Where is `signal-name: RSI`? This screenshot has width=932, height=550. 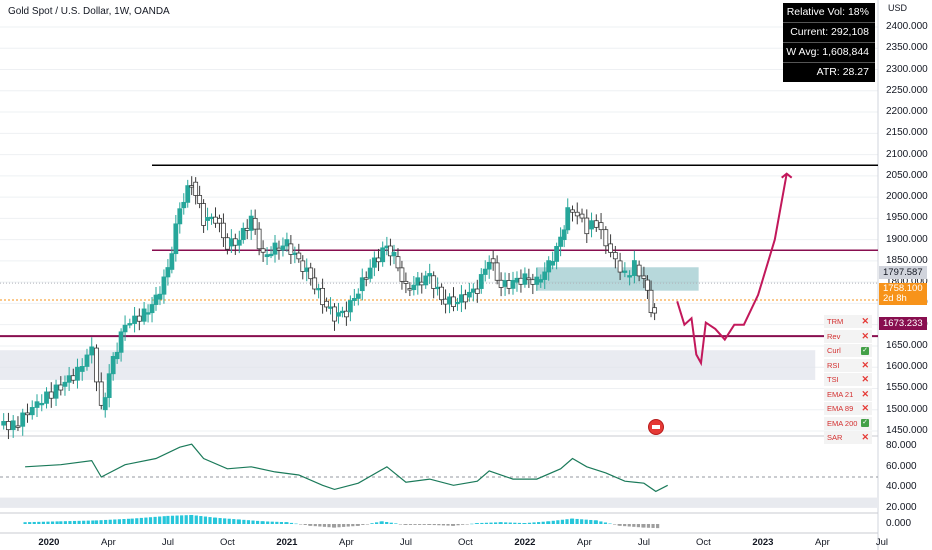
signal-name: RSI is located at coordinates (833, 365).